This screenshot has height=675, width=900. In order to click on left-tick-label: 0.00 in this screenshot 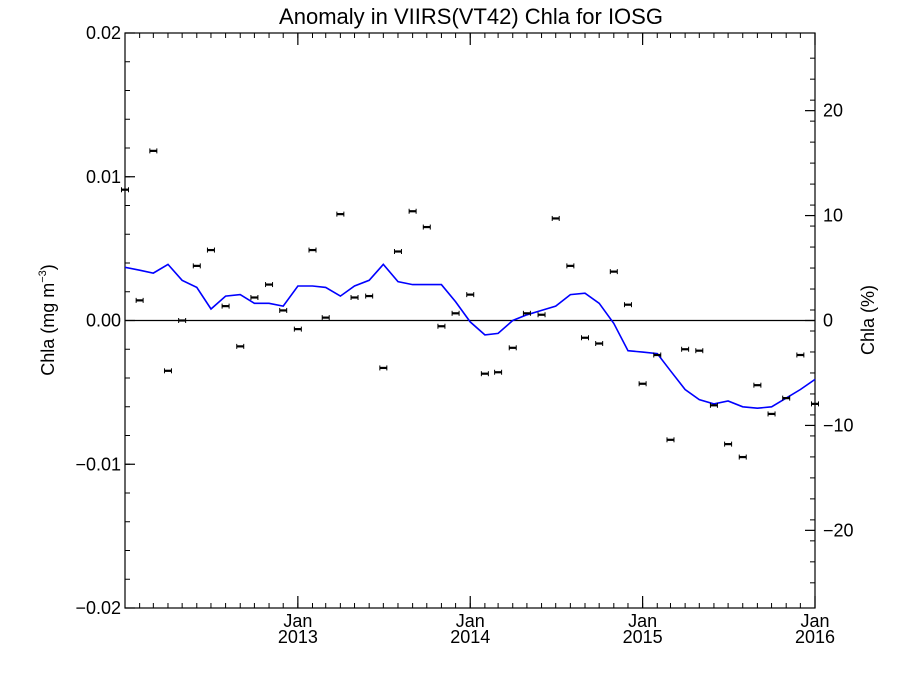, I will do `click(103, 321)`.